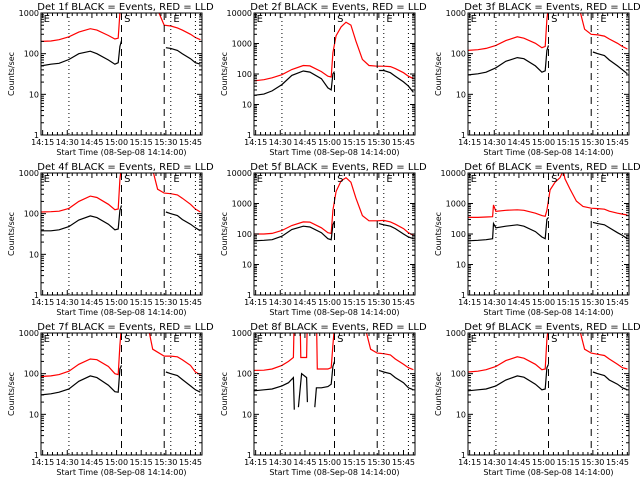  What do you see at coordinates (552, 167) in the screenshot?
I see `panel-title: Det 6f BLACK = Events, RED = LLD` at bounding box center [552, 167].